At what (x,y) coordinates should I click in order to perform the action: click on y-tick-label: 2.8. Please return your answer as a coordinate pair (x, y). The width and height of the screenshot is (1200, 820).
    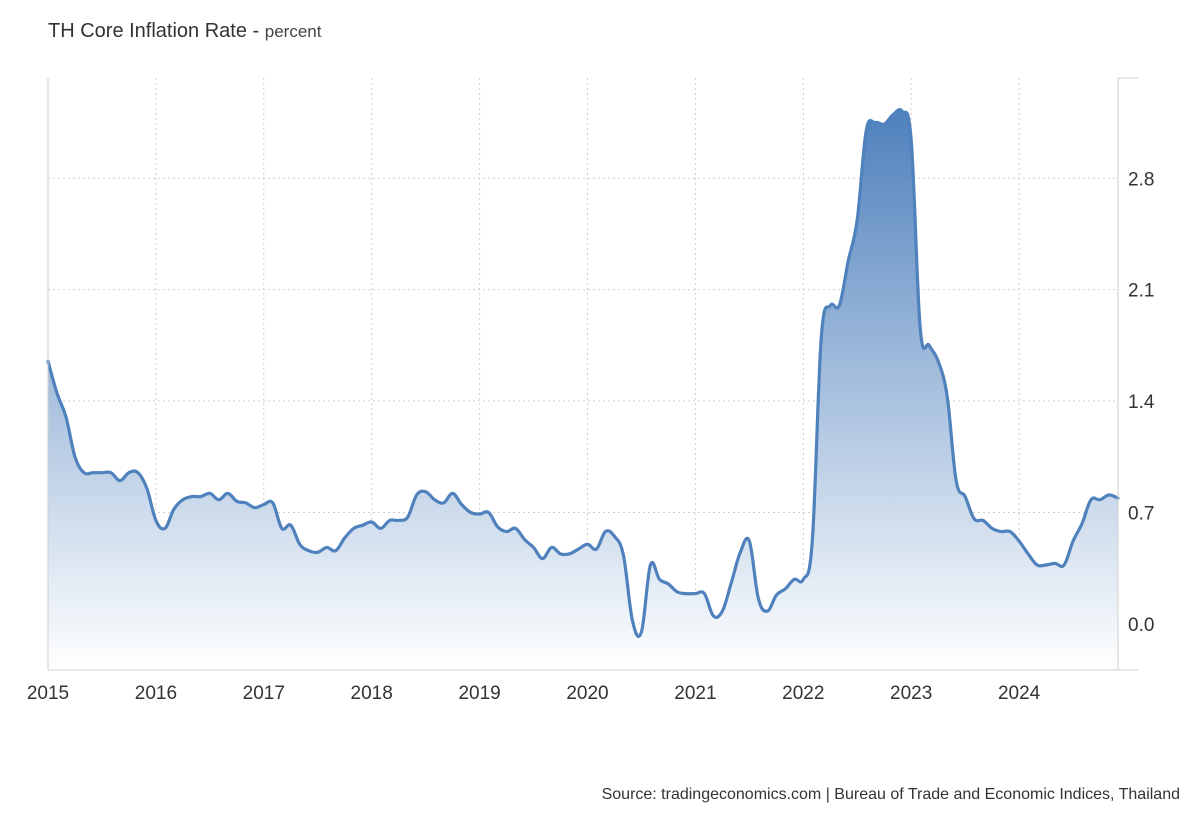
    Looking at the image, I should click on (1141, 179).